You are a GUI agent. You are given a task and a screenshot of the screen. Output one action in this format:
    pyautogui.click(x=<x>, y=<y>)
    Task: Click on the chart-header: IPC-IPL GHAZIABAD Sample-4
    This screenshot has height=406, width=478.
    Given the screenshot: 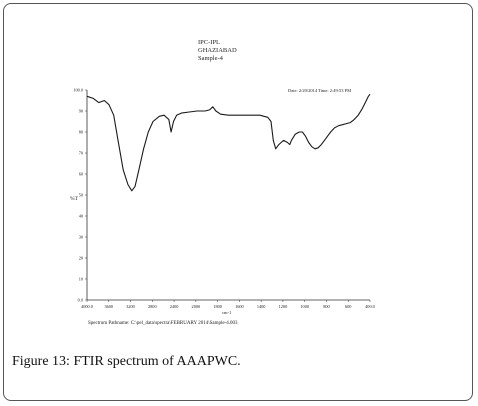 What is the action you would take?
    pyautogui.click(x=217, y=50)
    